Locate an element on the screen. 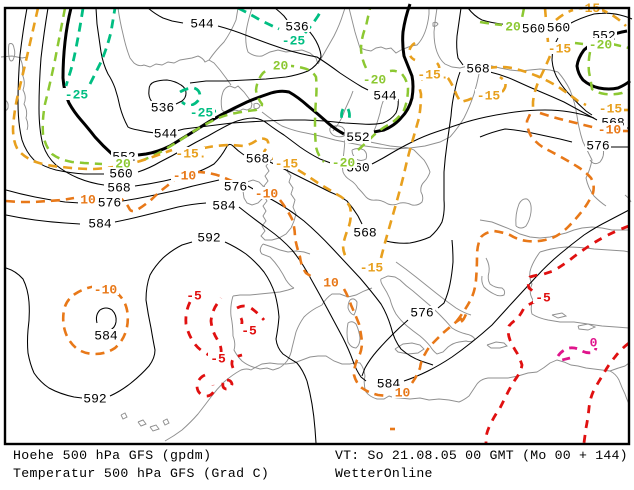  svg-text: 552 is located at coordinates (357, 137).